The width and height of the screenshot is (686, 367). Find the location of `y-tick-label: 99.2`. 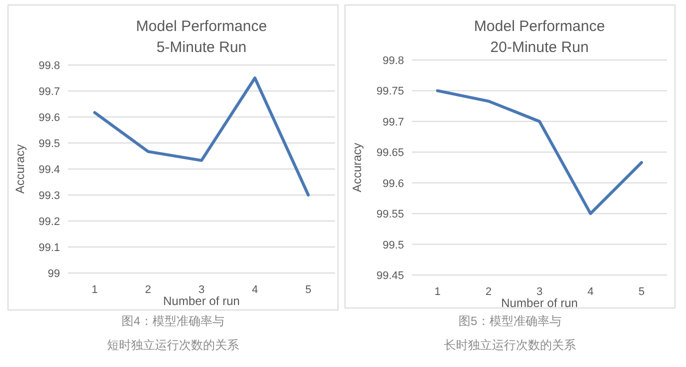

y-tick-label: 99.2 is located at coordinates (49, 222).